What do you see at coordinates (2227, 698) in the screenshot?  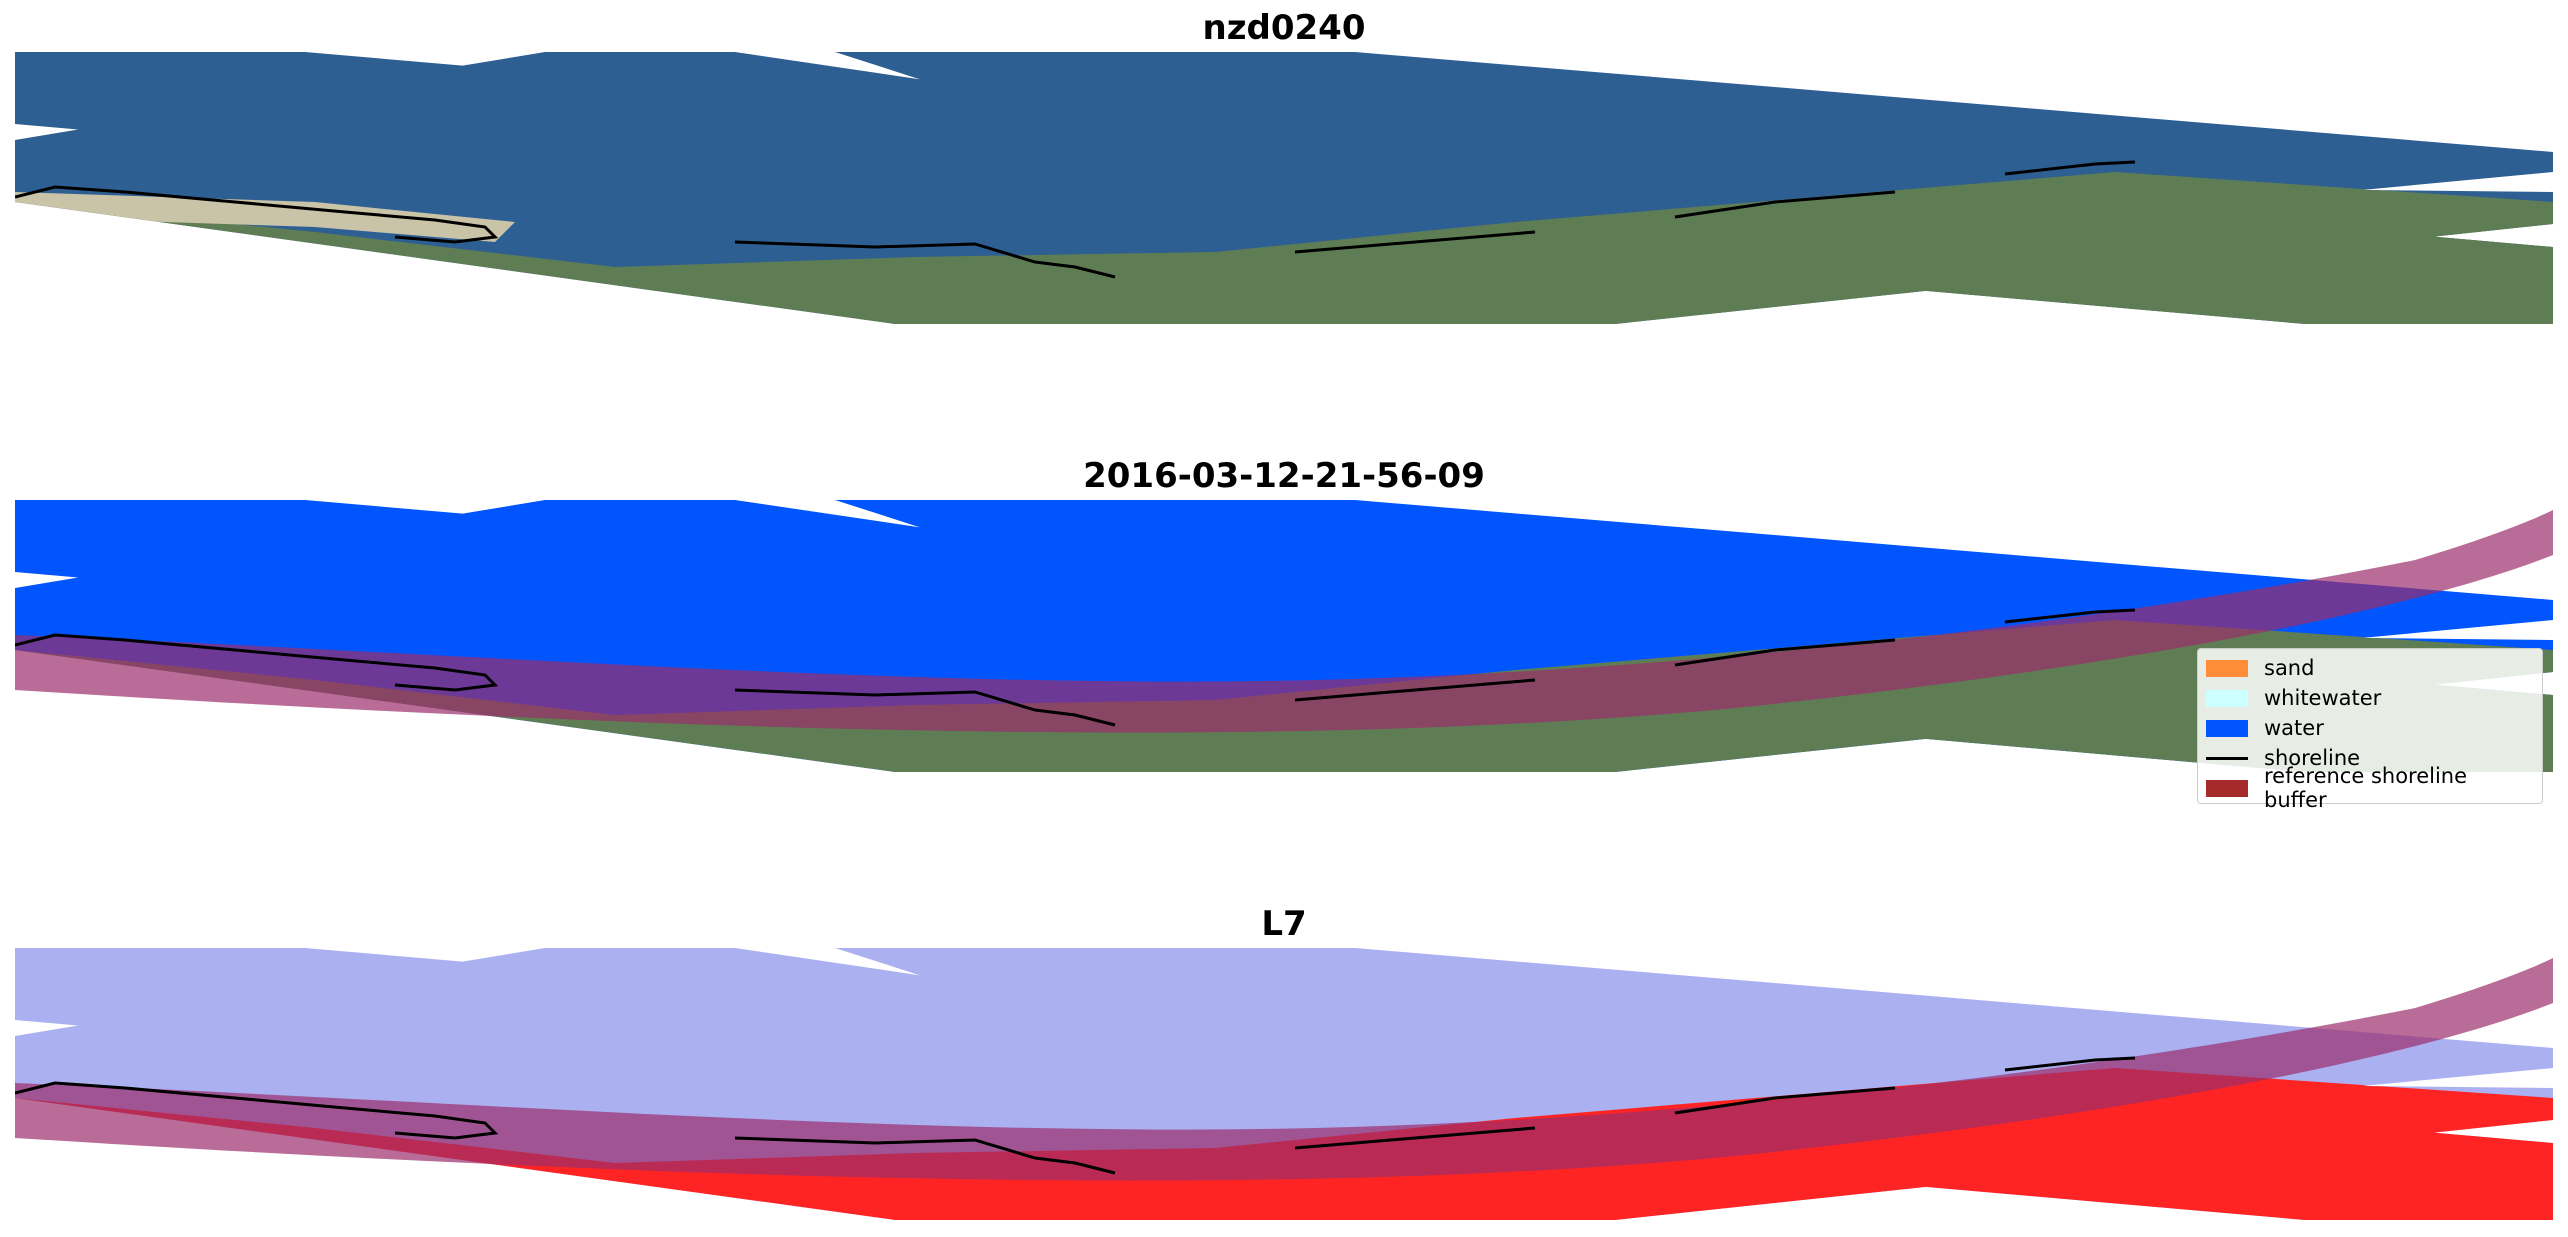 I see `whitewater-swatch` at bounding box center [2227, 698].